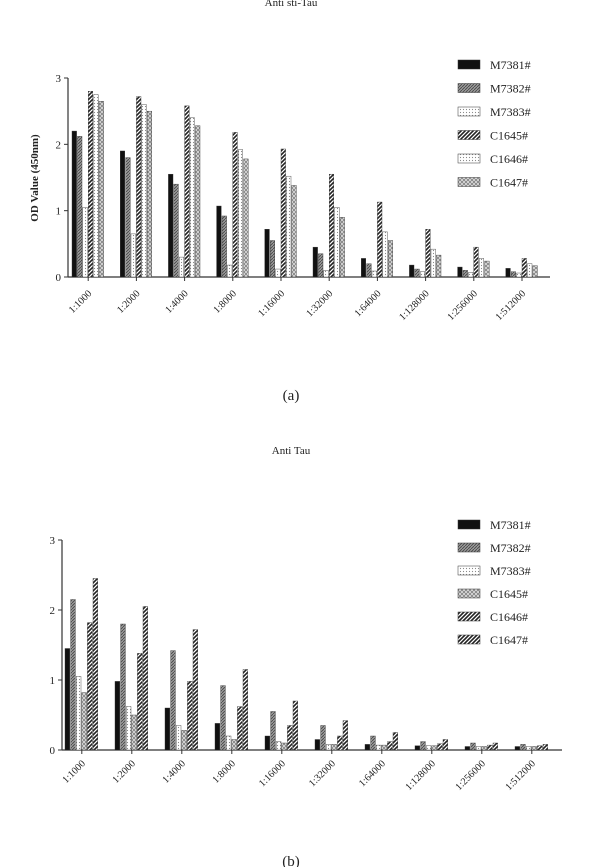  What do you see at coordinates (511, 305) in the screenshot?
I see `x-tick-label: 1:512000` at bounding box center [511, 305].